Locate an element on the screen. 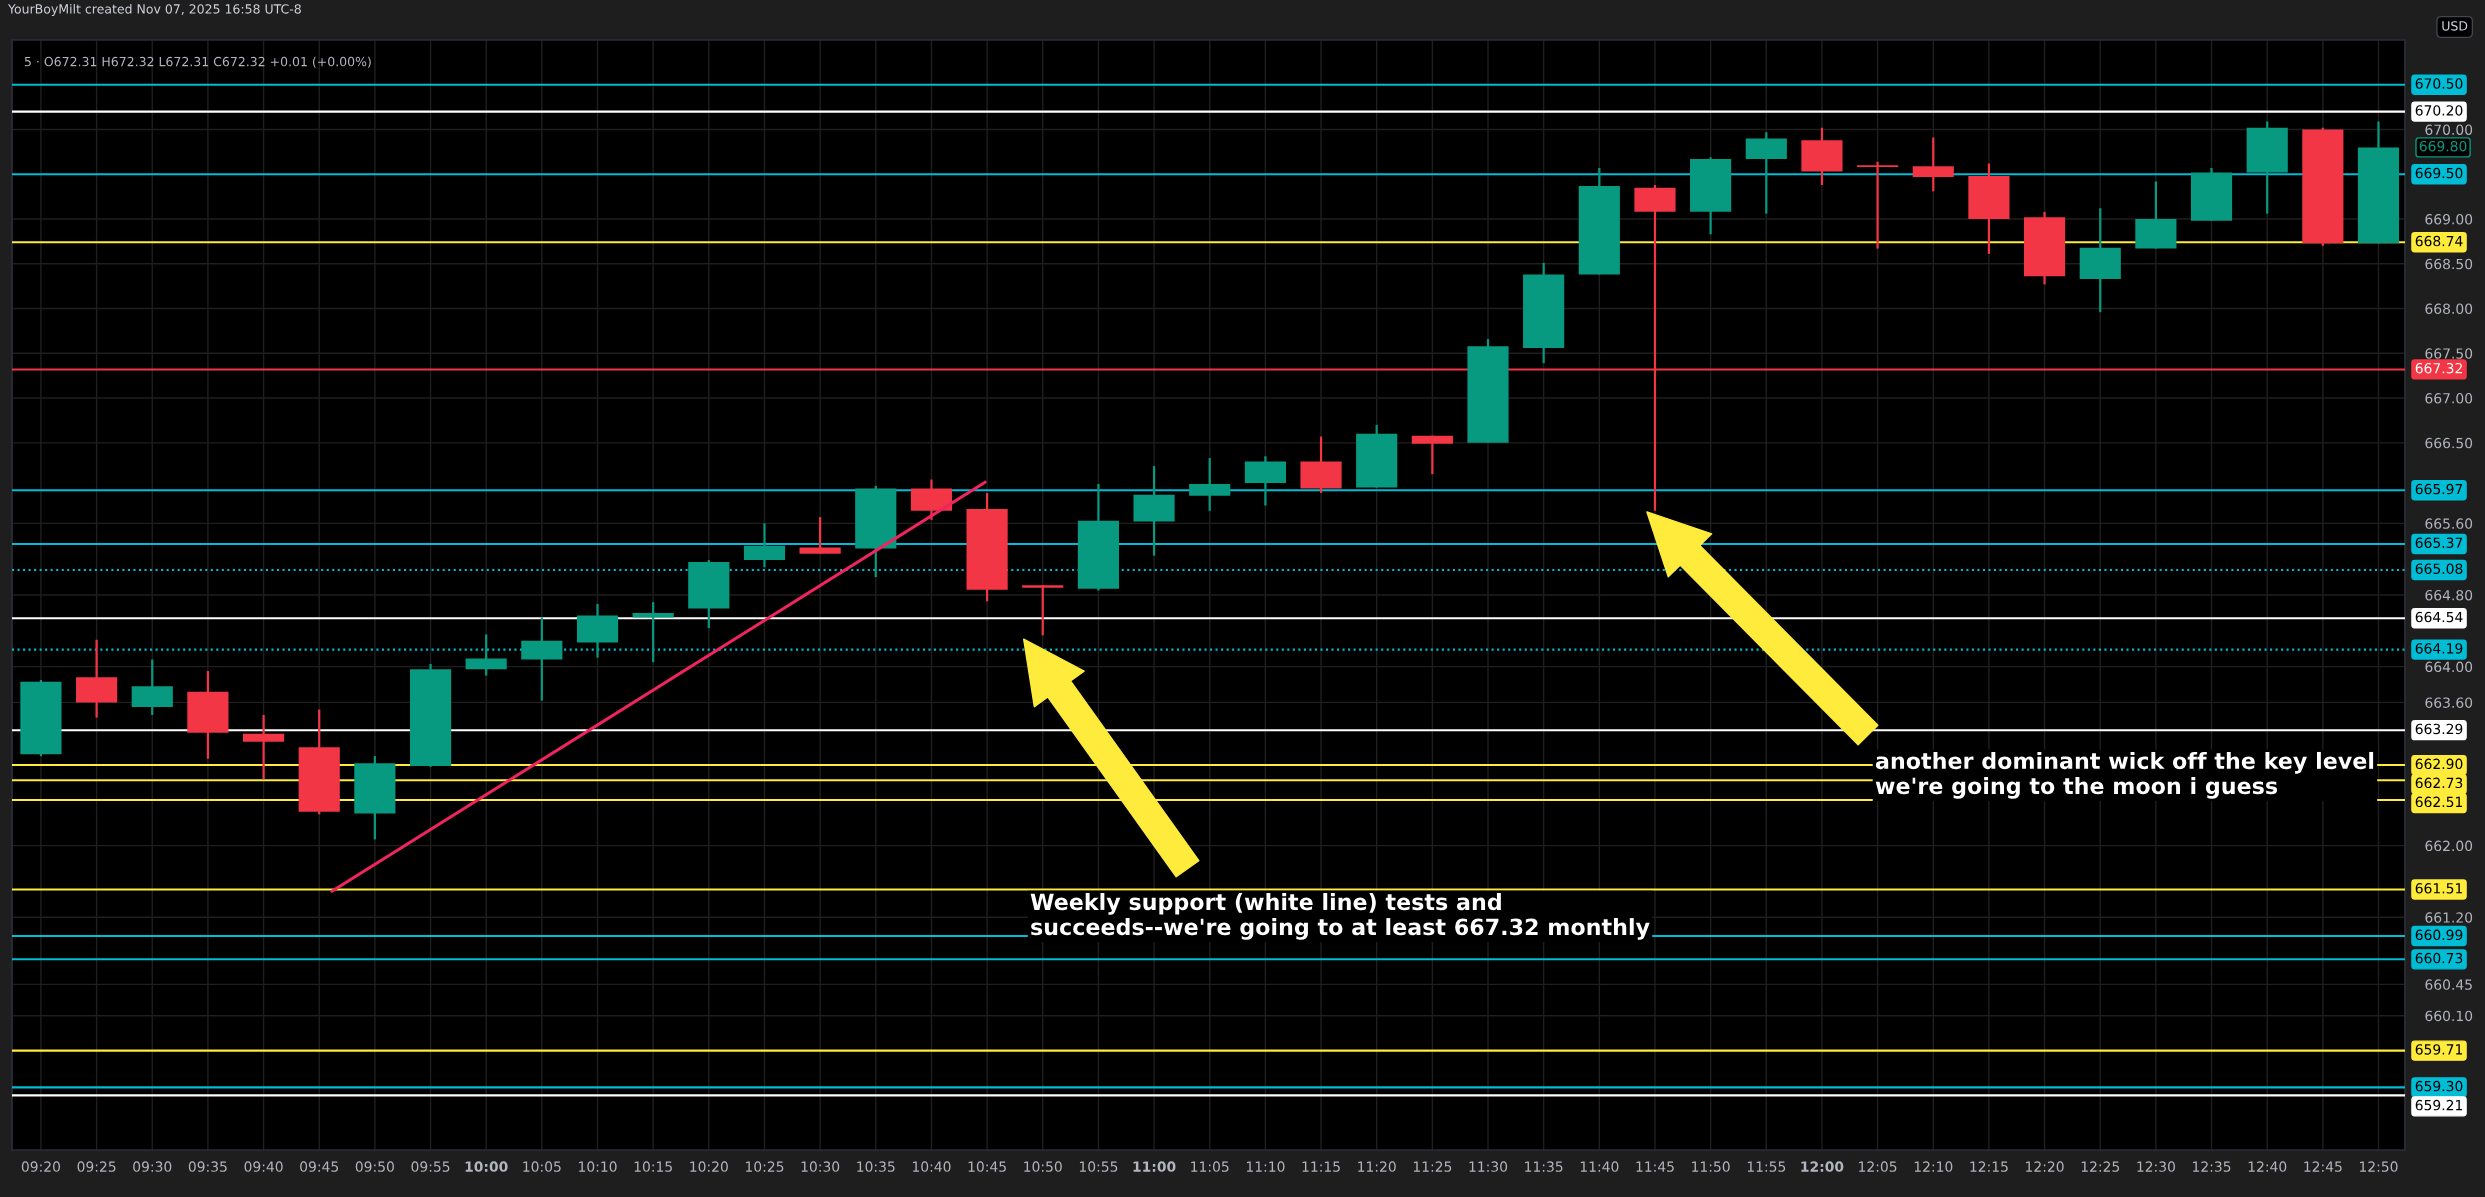 The width and height of the screenshot is (2485, 1197). x-tick-label: 10:55 is located at coordinates (1098, 1166).